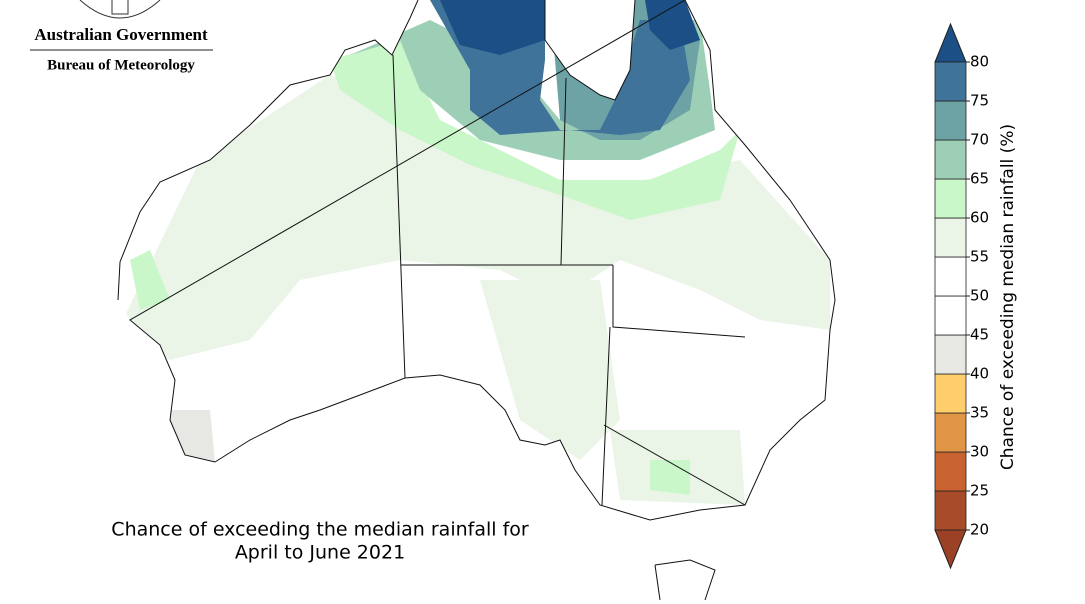 Image resolution: width=1085 pixels, height=604 pixels. Describe the element at coordinates (979, 374) in the screenshot. I see `tick-label: 40` at that location.